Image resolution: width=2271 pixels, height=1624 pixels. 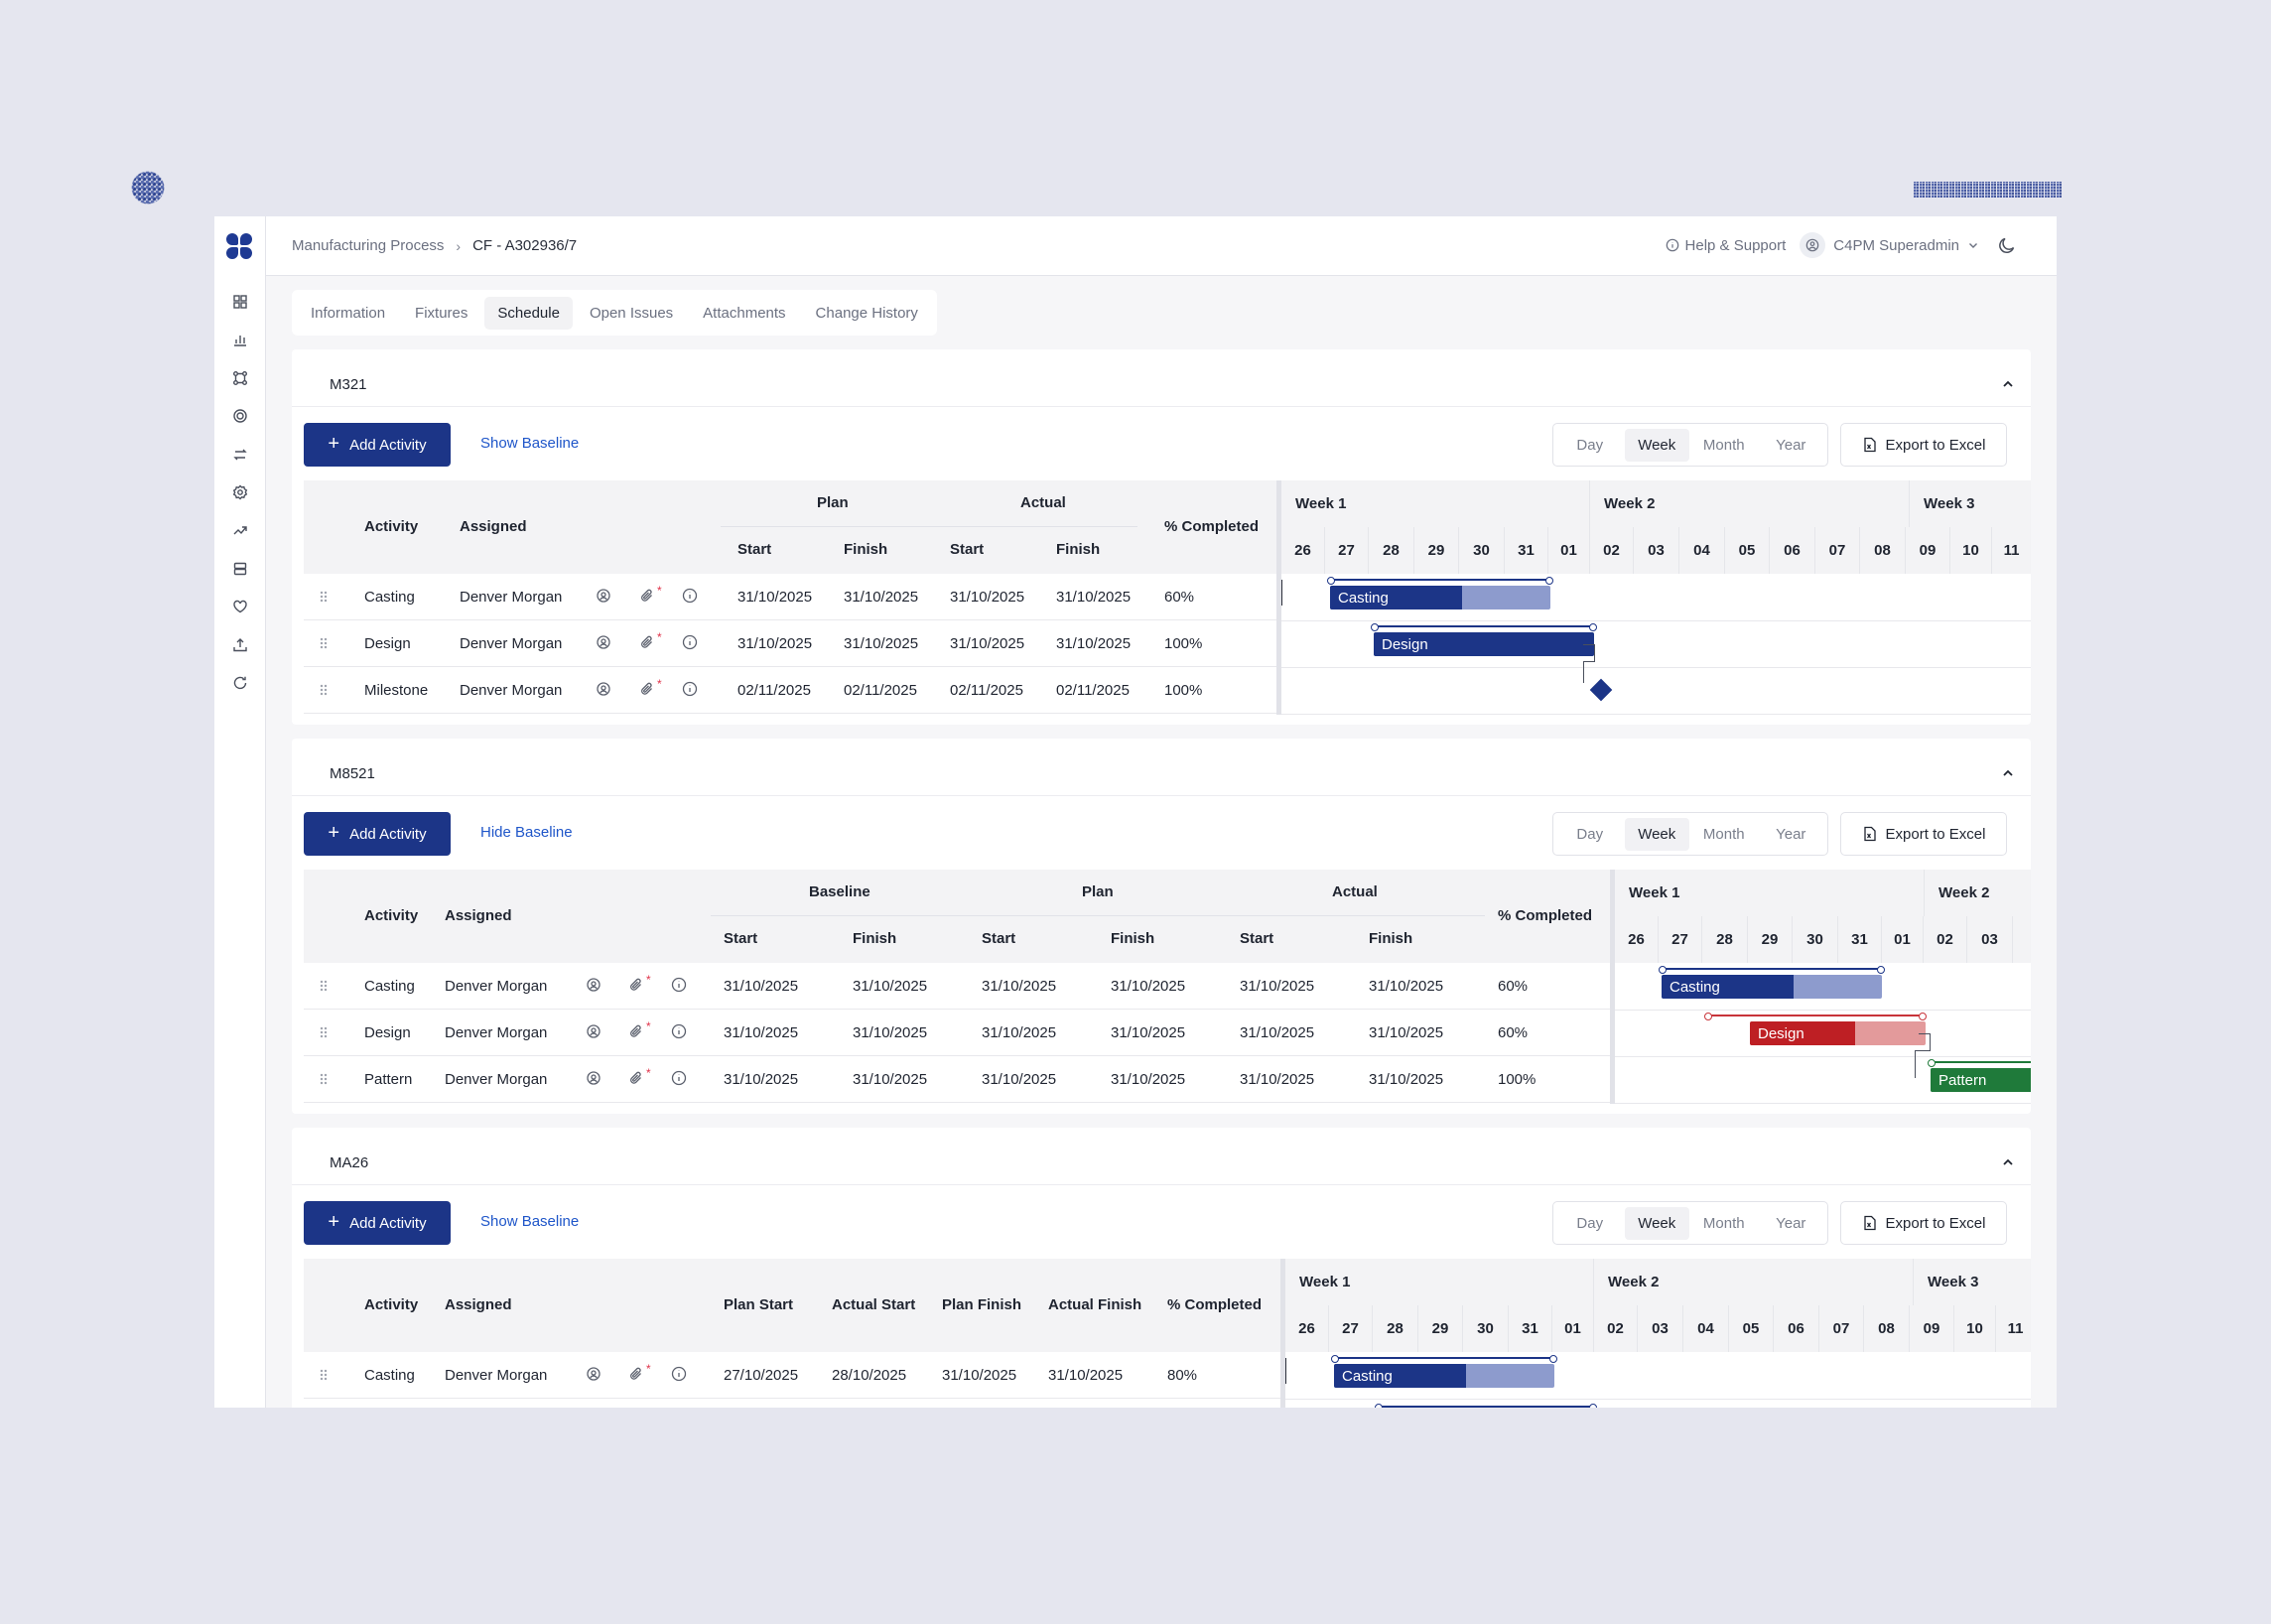 What do you see at coordinates (891, 1032) in the screenshot?
I see `cell-base-finish: 31/10/2025` at bounding box center [891, 1032].